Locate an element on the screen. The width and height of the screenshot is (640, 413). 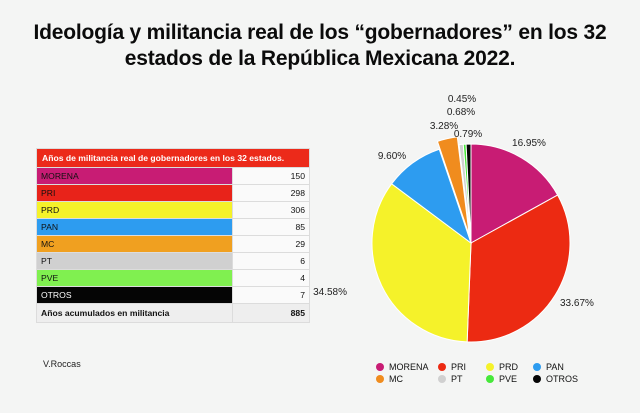
chart-title-line2: estados de la República Mexicana 2022. is located at coordinates (320, 58).